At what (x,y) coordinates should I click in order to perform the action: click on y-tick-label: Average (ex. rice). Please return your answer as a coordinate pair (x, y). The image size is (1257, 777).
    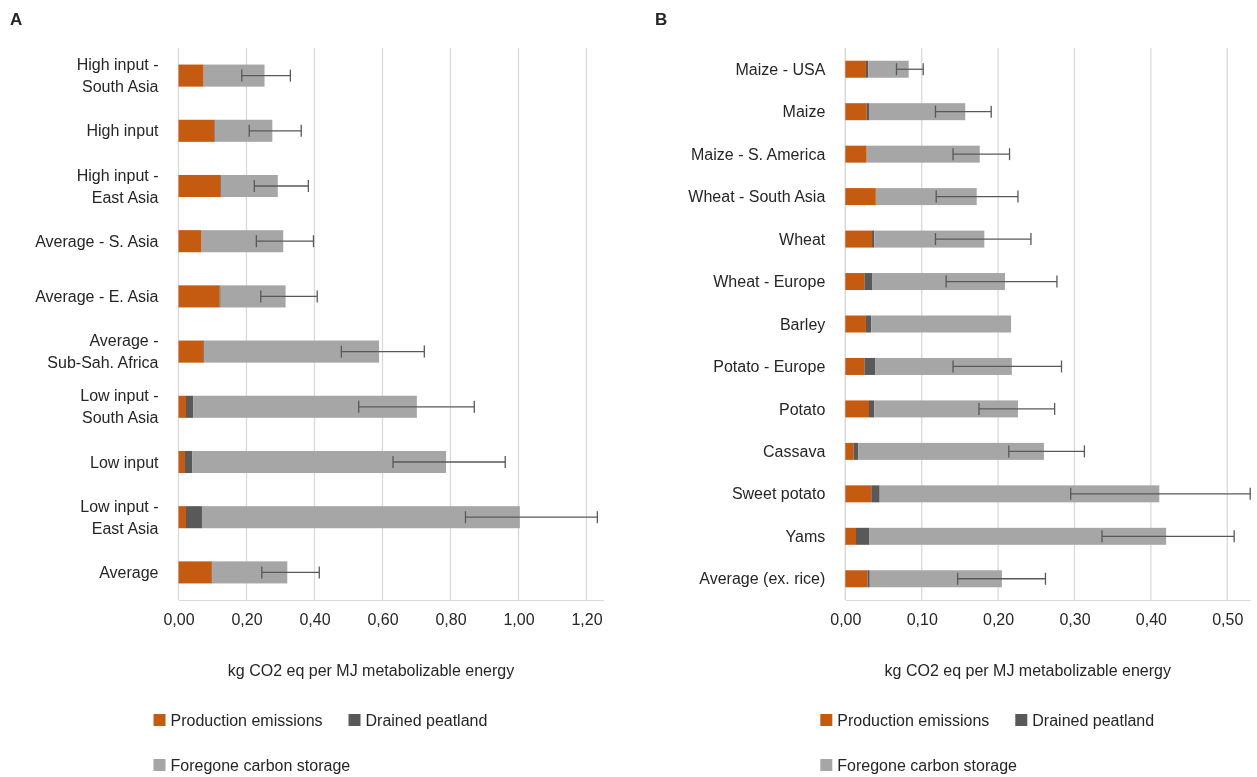
    Looking at the image, I should click on (762, 579).